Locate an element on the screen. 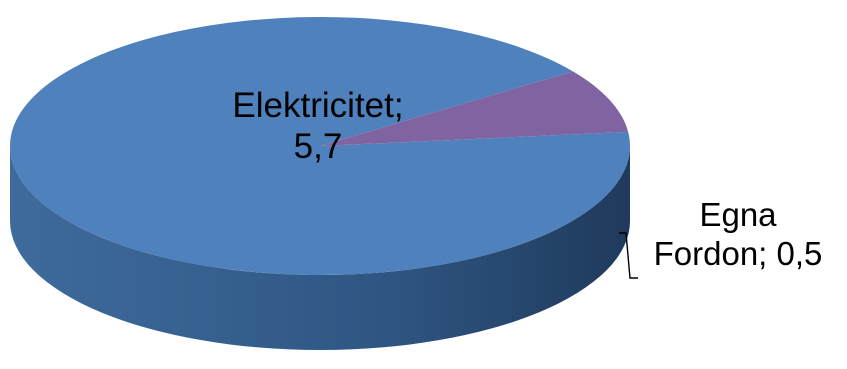 The height and width of the screenshot is (369, 847). data-label-egna-fordon-value: Fordon; 0,5 is located at coordinates (738, 253).